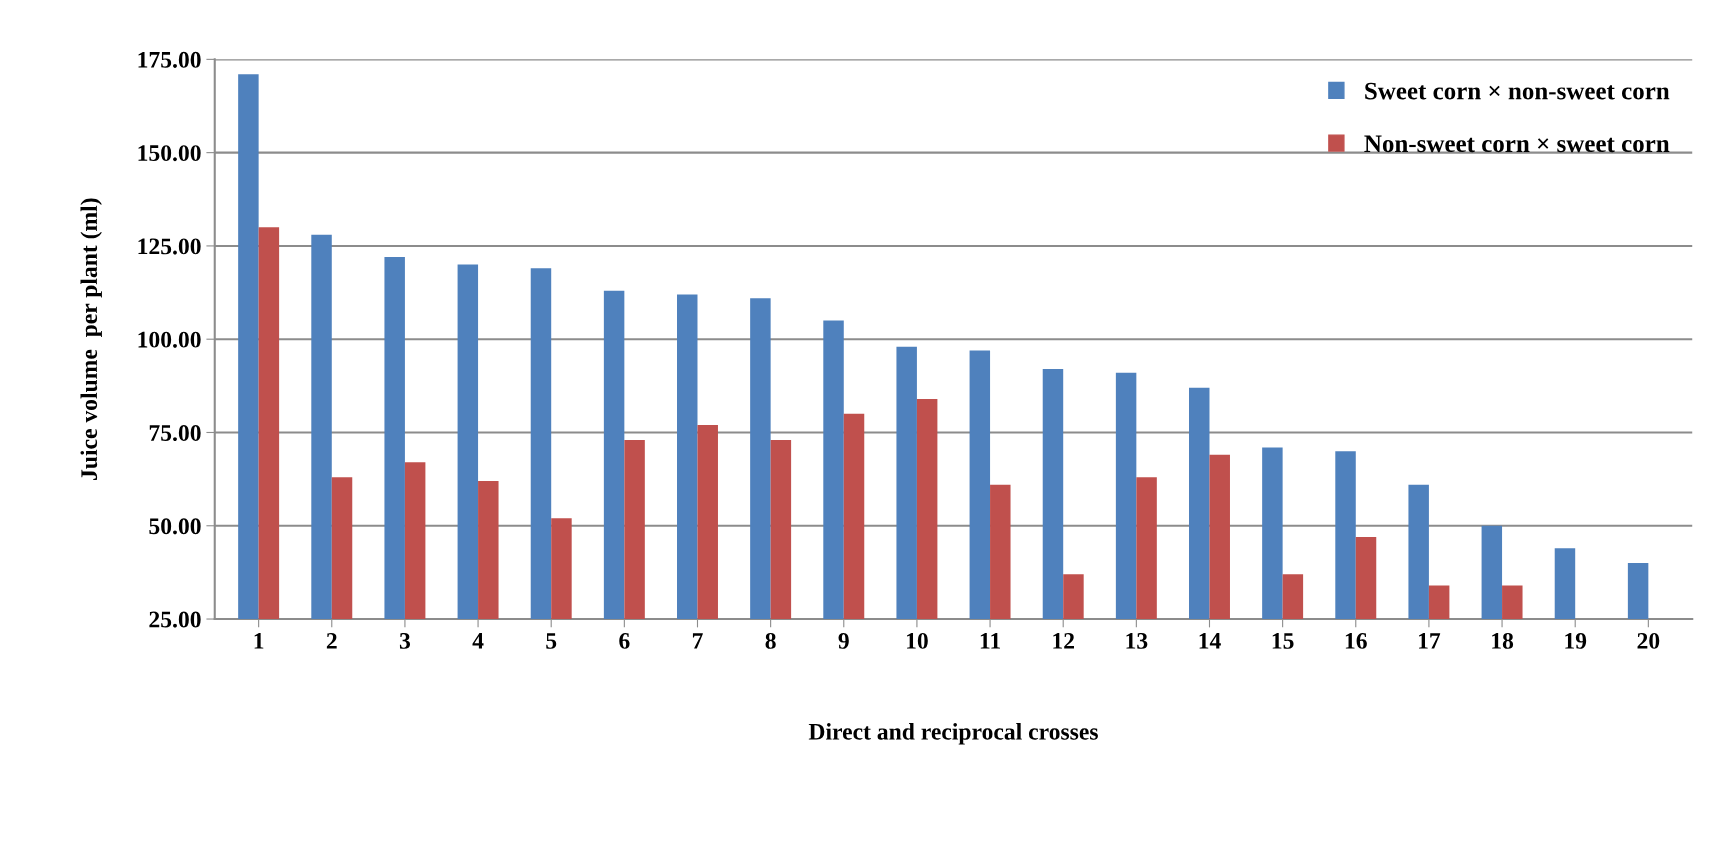 The width and height of the screenshot is (1718, 848). Describe the element at coordinates (478, 641) in the screenshot. I see `x-tick-label: 4` at that location.